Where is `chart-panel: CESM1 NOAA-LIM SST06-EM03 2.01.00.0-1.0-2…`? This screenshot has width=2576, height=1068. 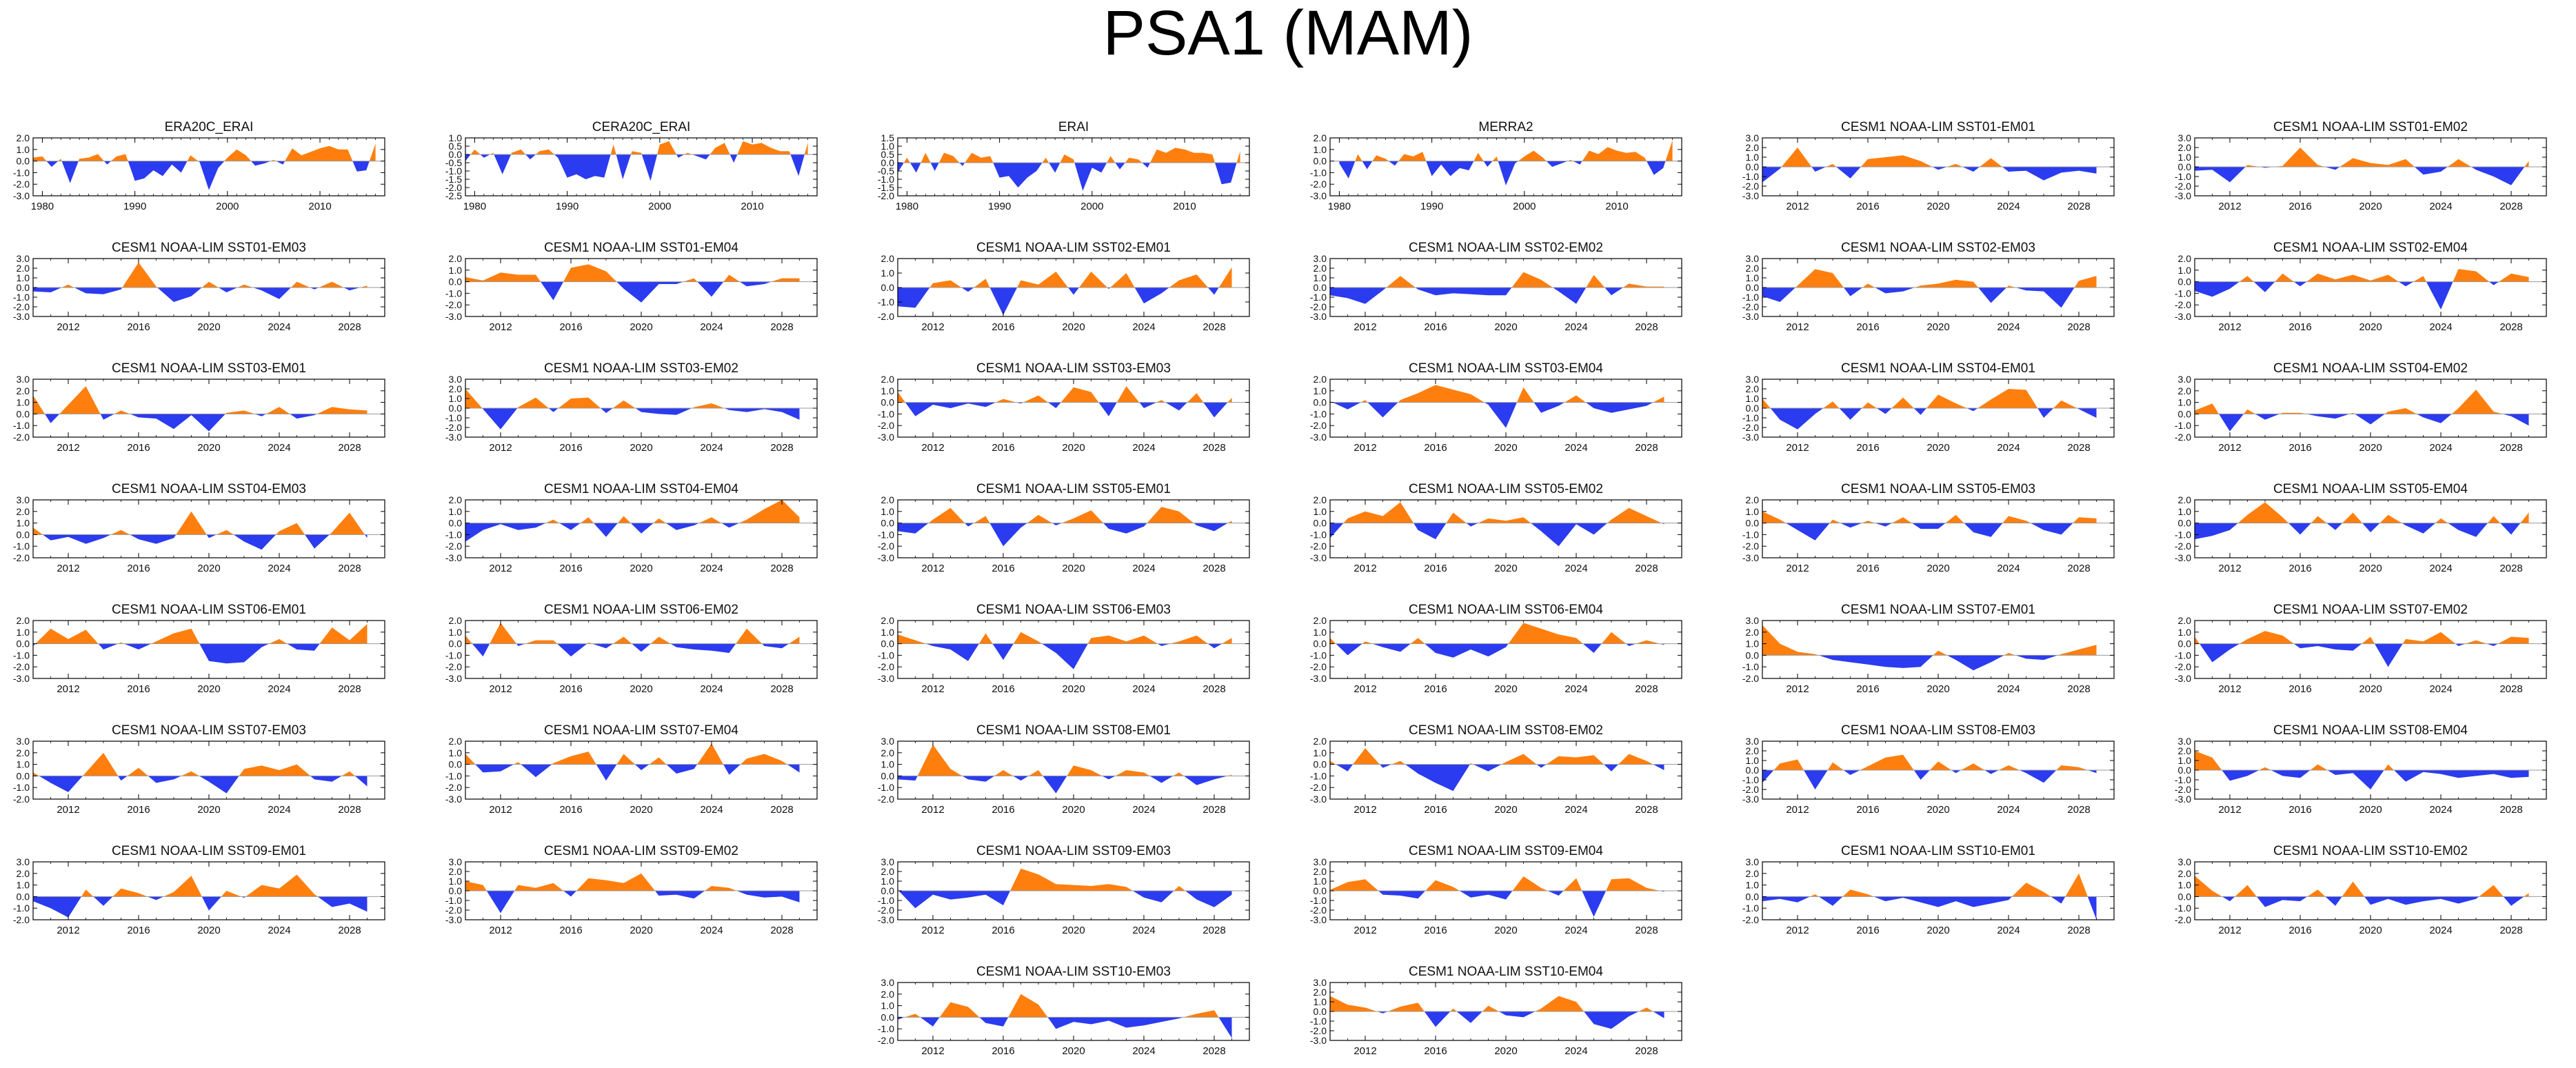
chart-panel: CESM1 NOAA-LIM SST06-EM03 2.01.00.0-1.0-2… is located at coordinates (1064, 649).